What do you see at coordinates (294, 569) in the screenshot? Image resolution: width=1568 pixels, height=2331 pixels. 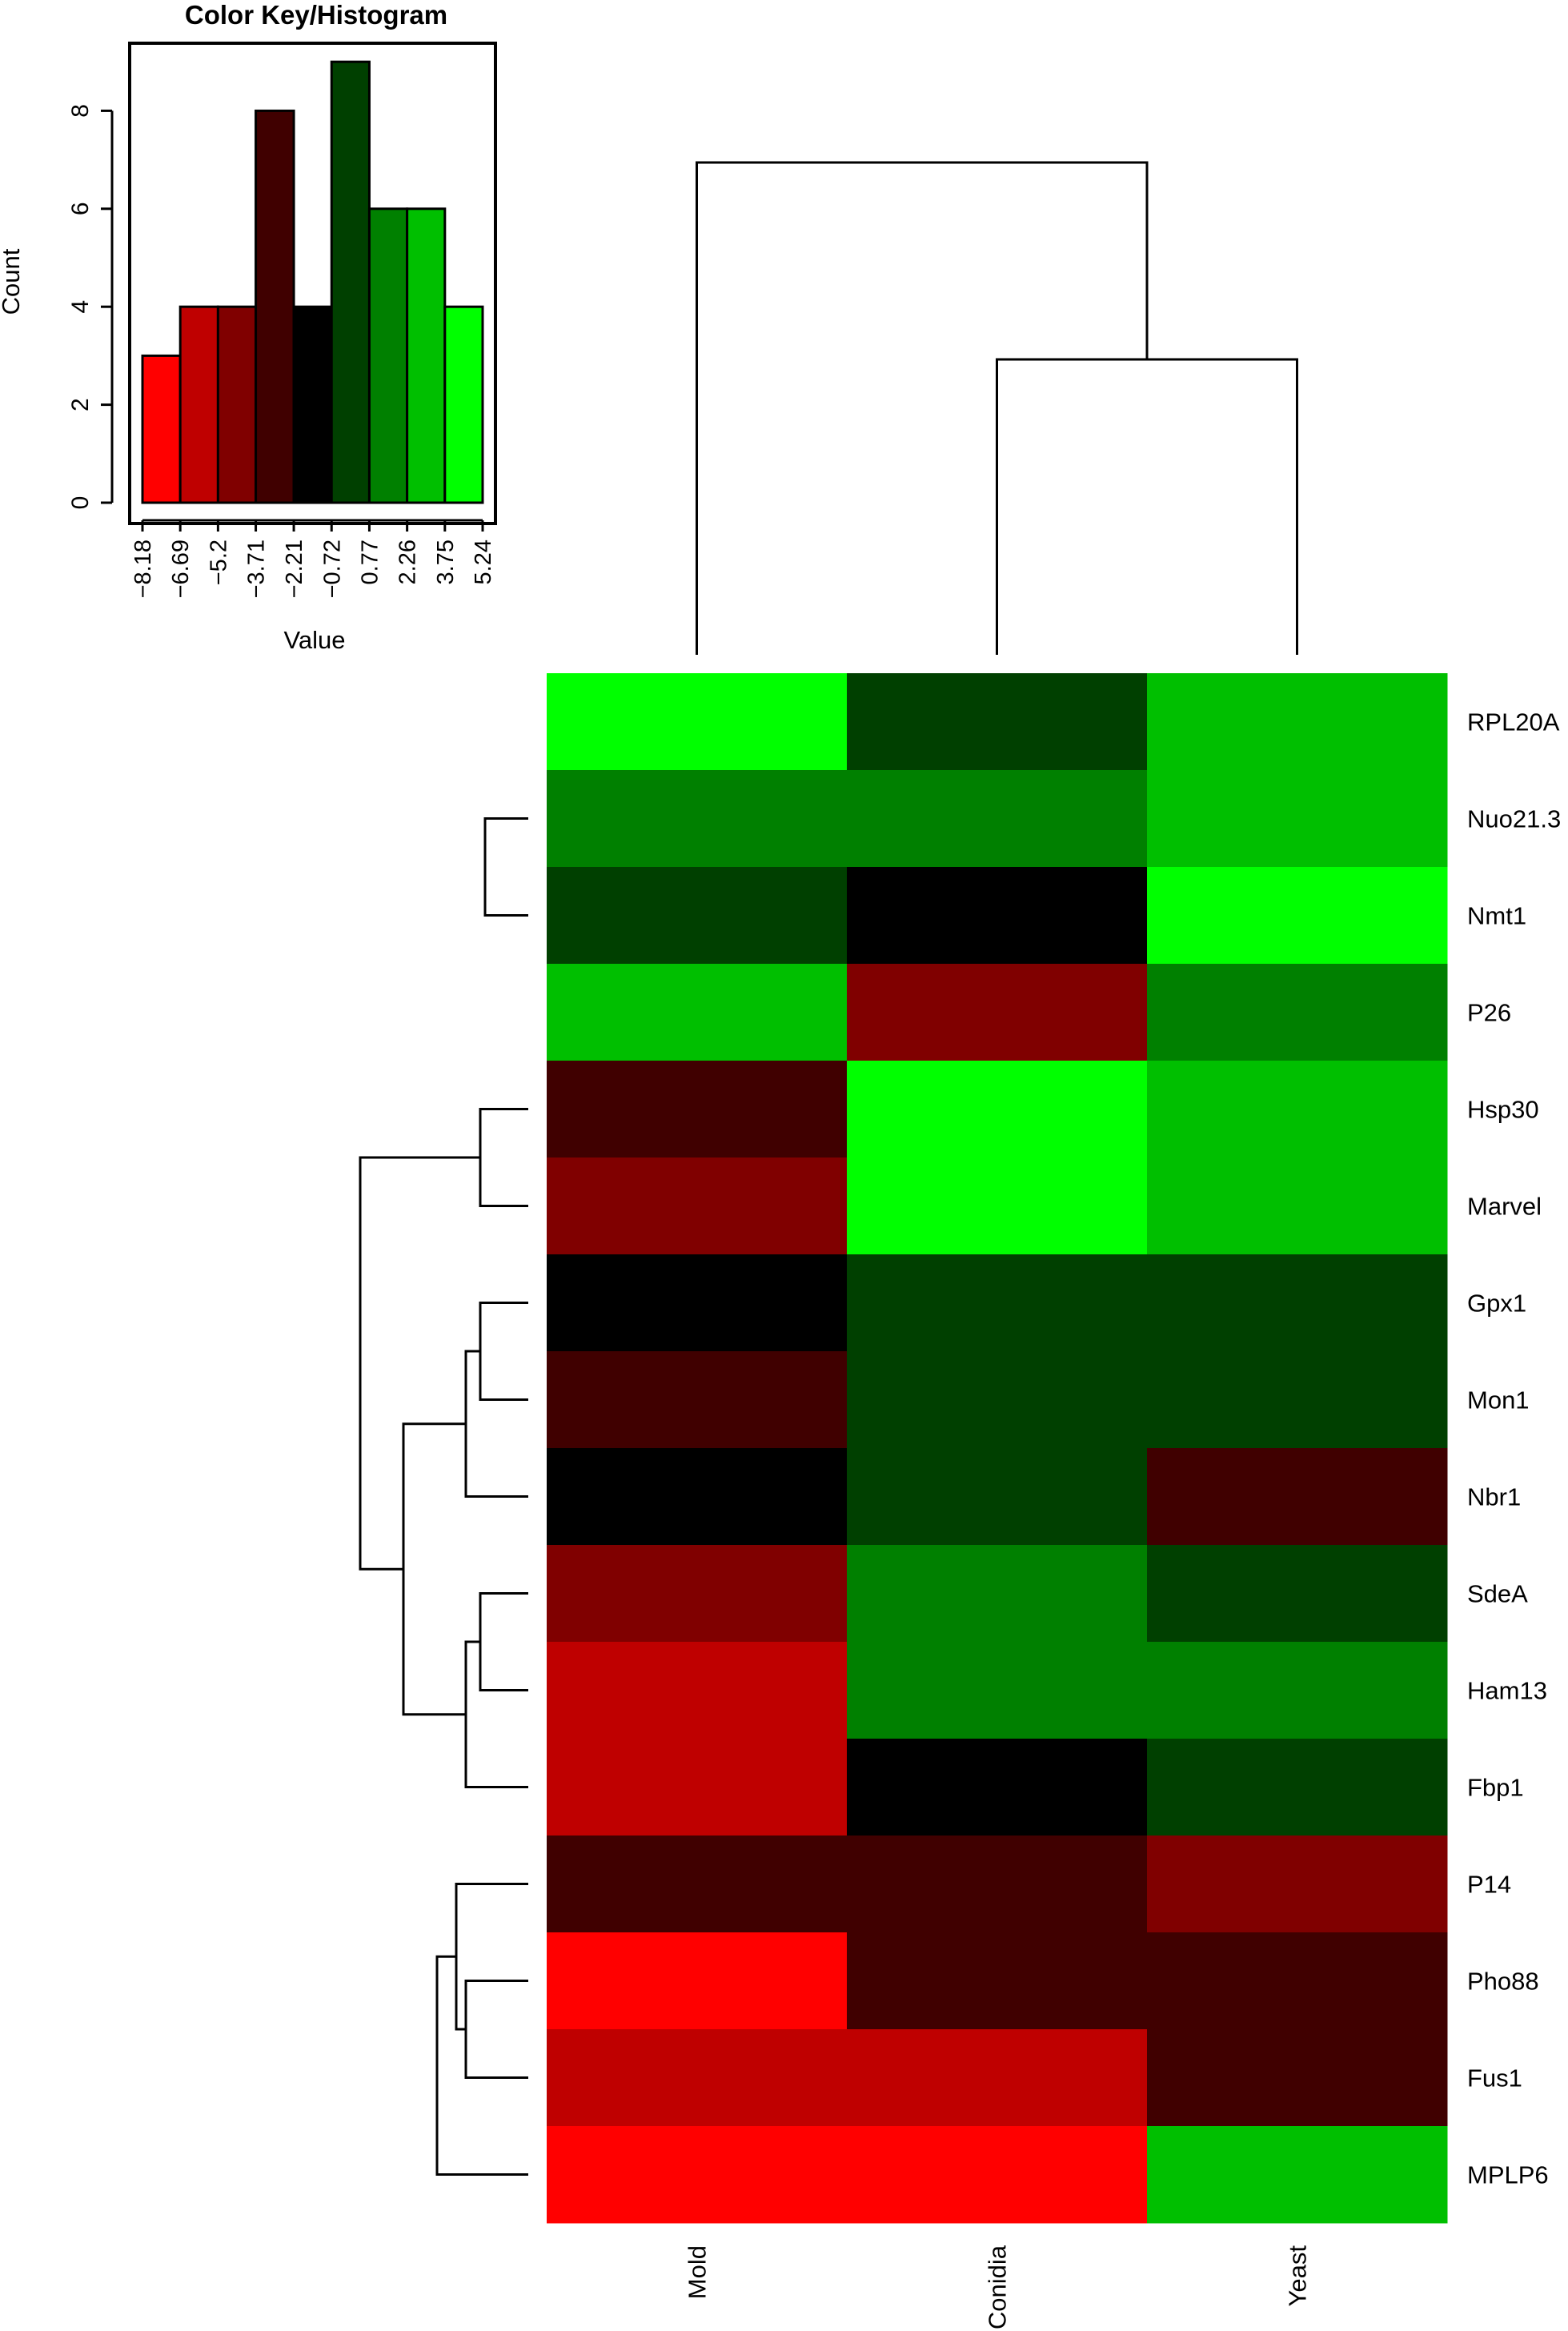 I see `histogram-x-tick-label: −2.21` at bounding box center [294, 569].